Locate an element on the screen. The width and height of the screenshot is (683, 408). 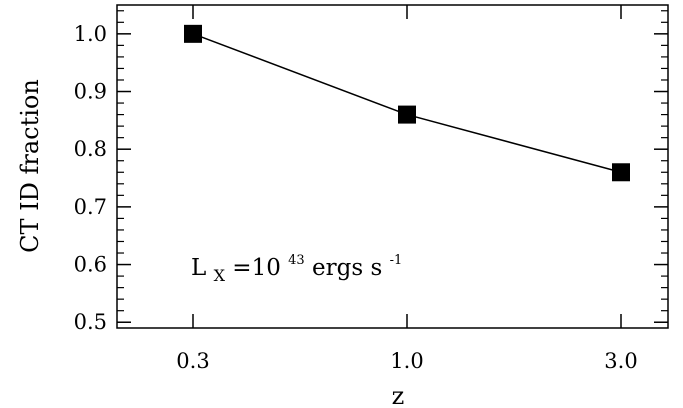
annotation-eq: =10 is located at coordinates (256, 268).